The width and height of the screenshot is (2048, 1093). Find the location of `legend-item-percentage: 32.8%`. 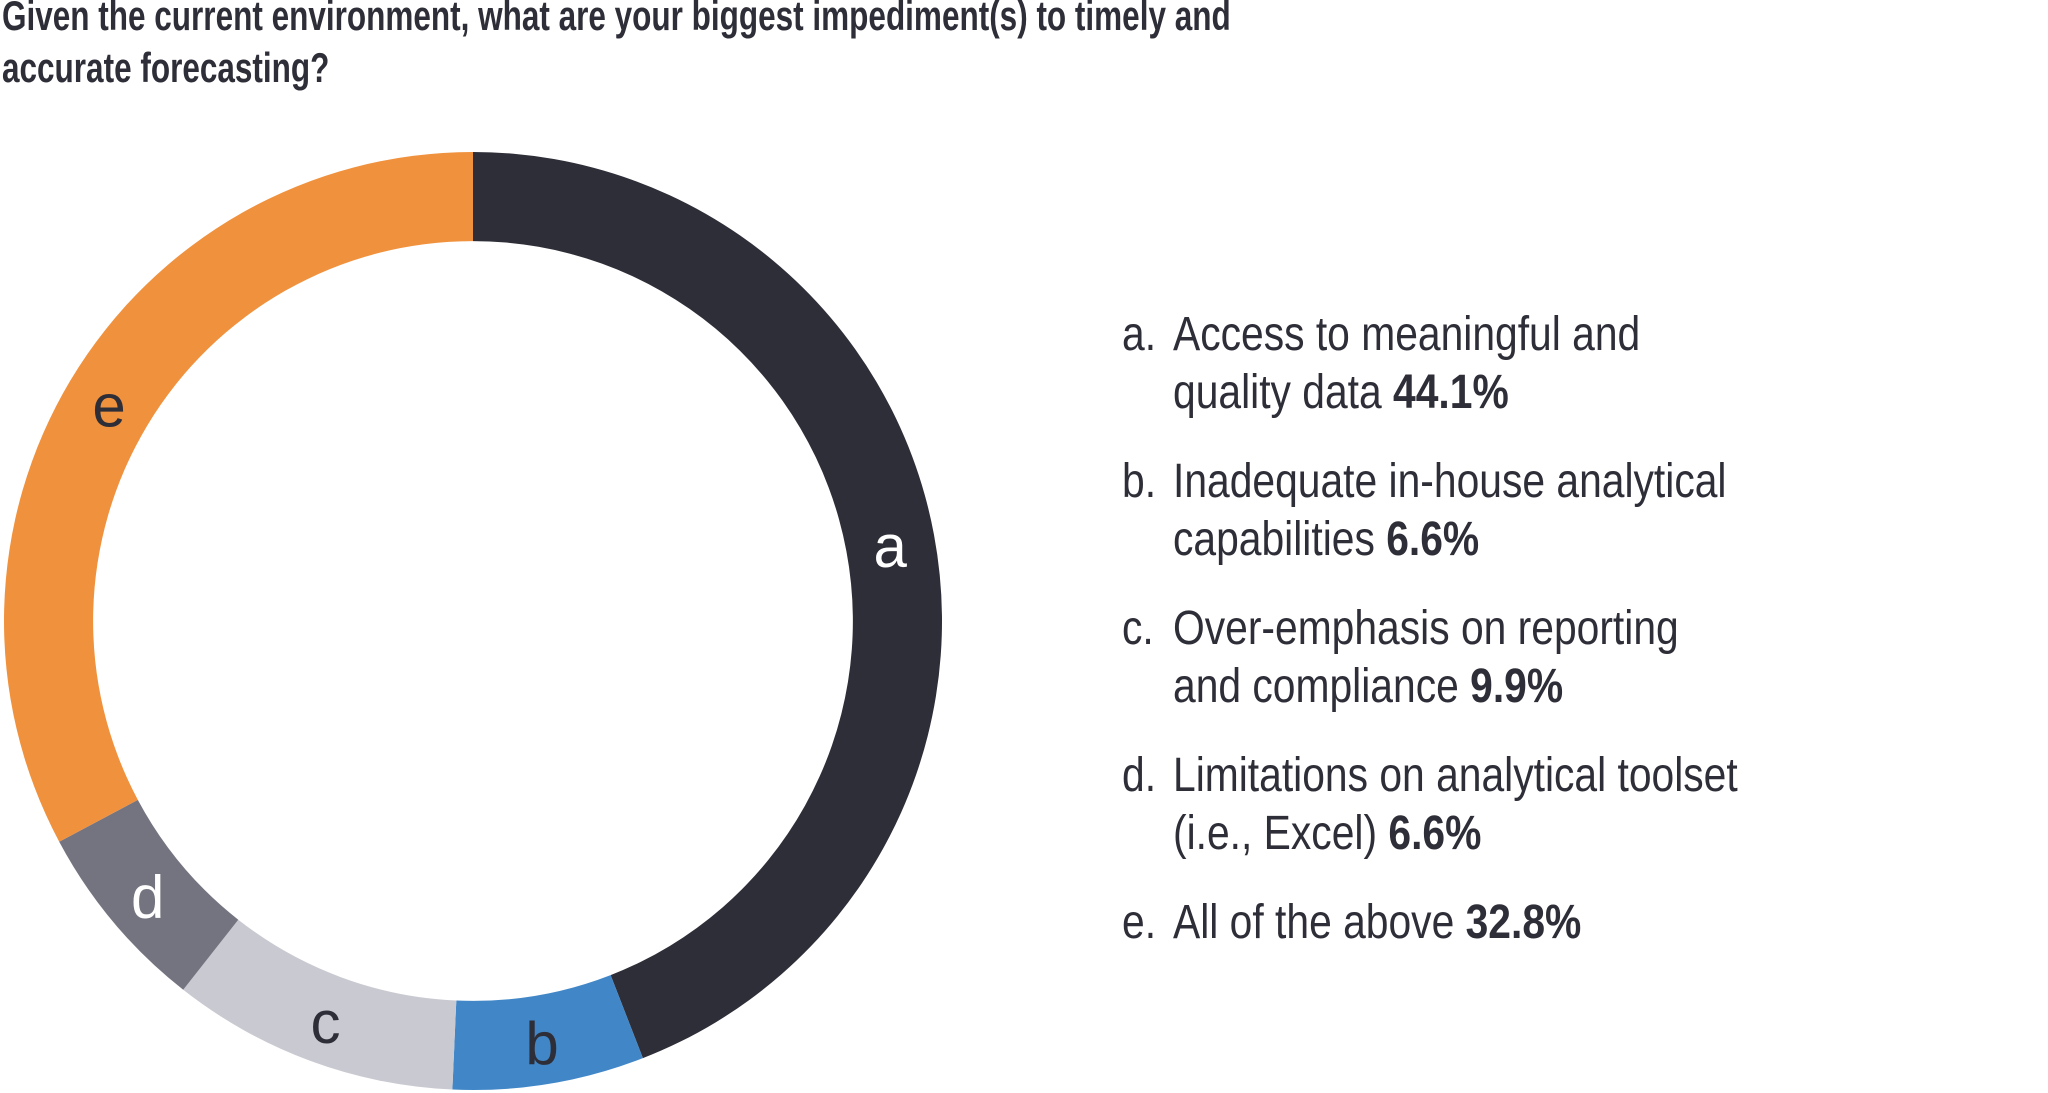

legend-item-percentage: 32.8% is located at coordinates (1523, 922).